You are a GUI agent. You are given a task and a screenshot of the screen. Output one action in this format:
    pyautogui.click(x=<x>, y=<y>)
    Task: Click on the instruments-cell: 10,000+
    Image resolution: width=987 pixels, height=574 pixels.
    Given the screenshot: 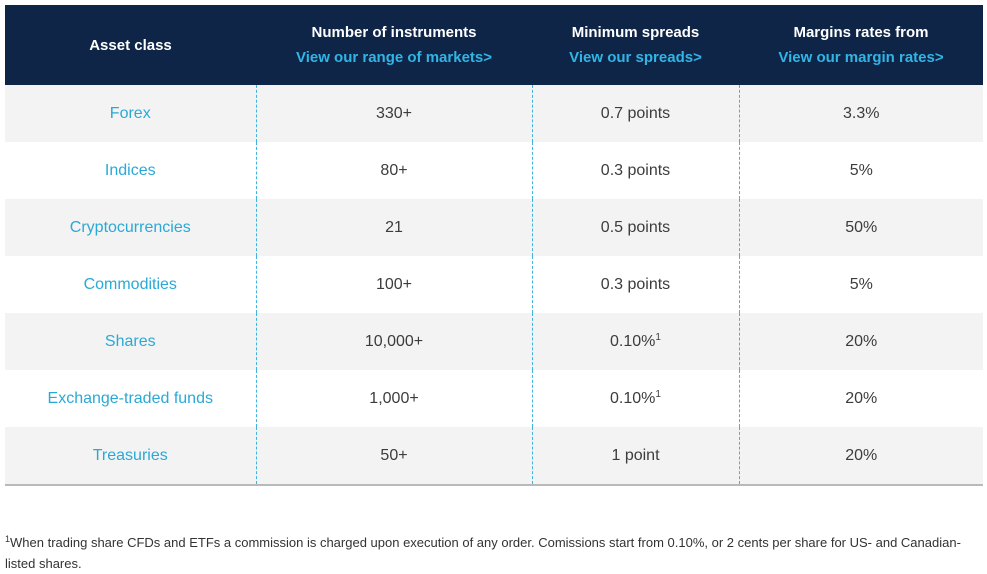 What is the action you would take?
    pyautogui.click(x=393, y=341)
    